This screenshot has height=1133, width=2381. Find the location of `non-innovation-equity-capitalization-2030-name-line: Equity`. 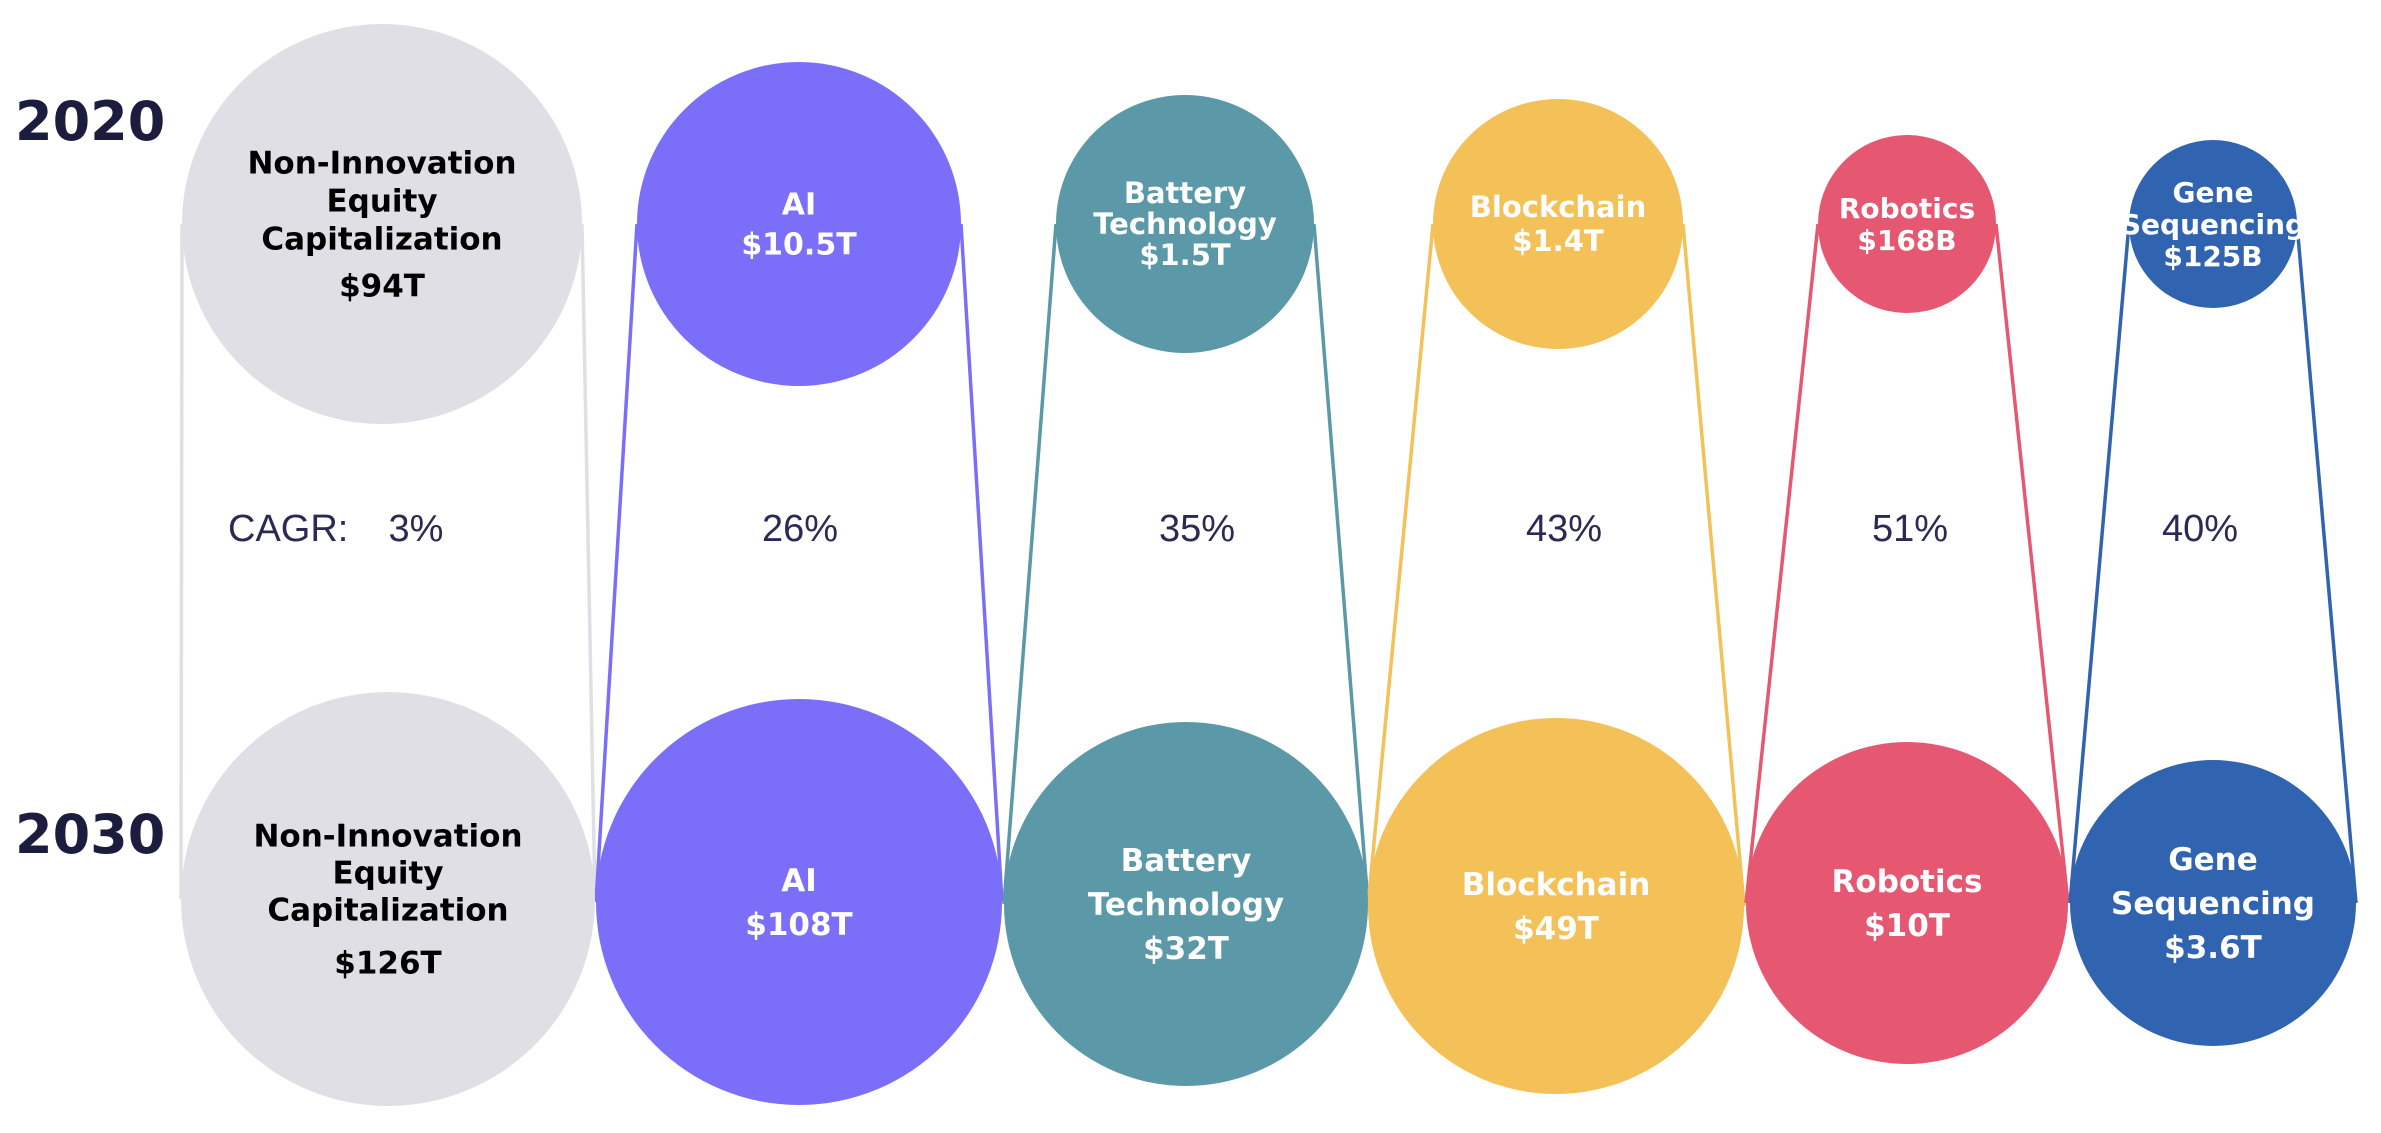

non-innovation-equity-capitalization-2030-name-line: Equity is located at coordinates (387, 873).